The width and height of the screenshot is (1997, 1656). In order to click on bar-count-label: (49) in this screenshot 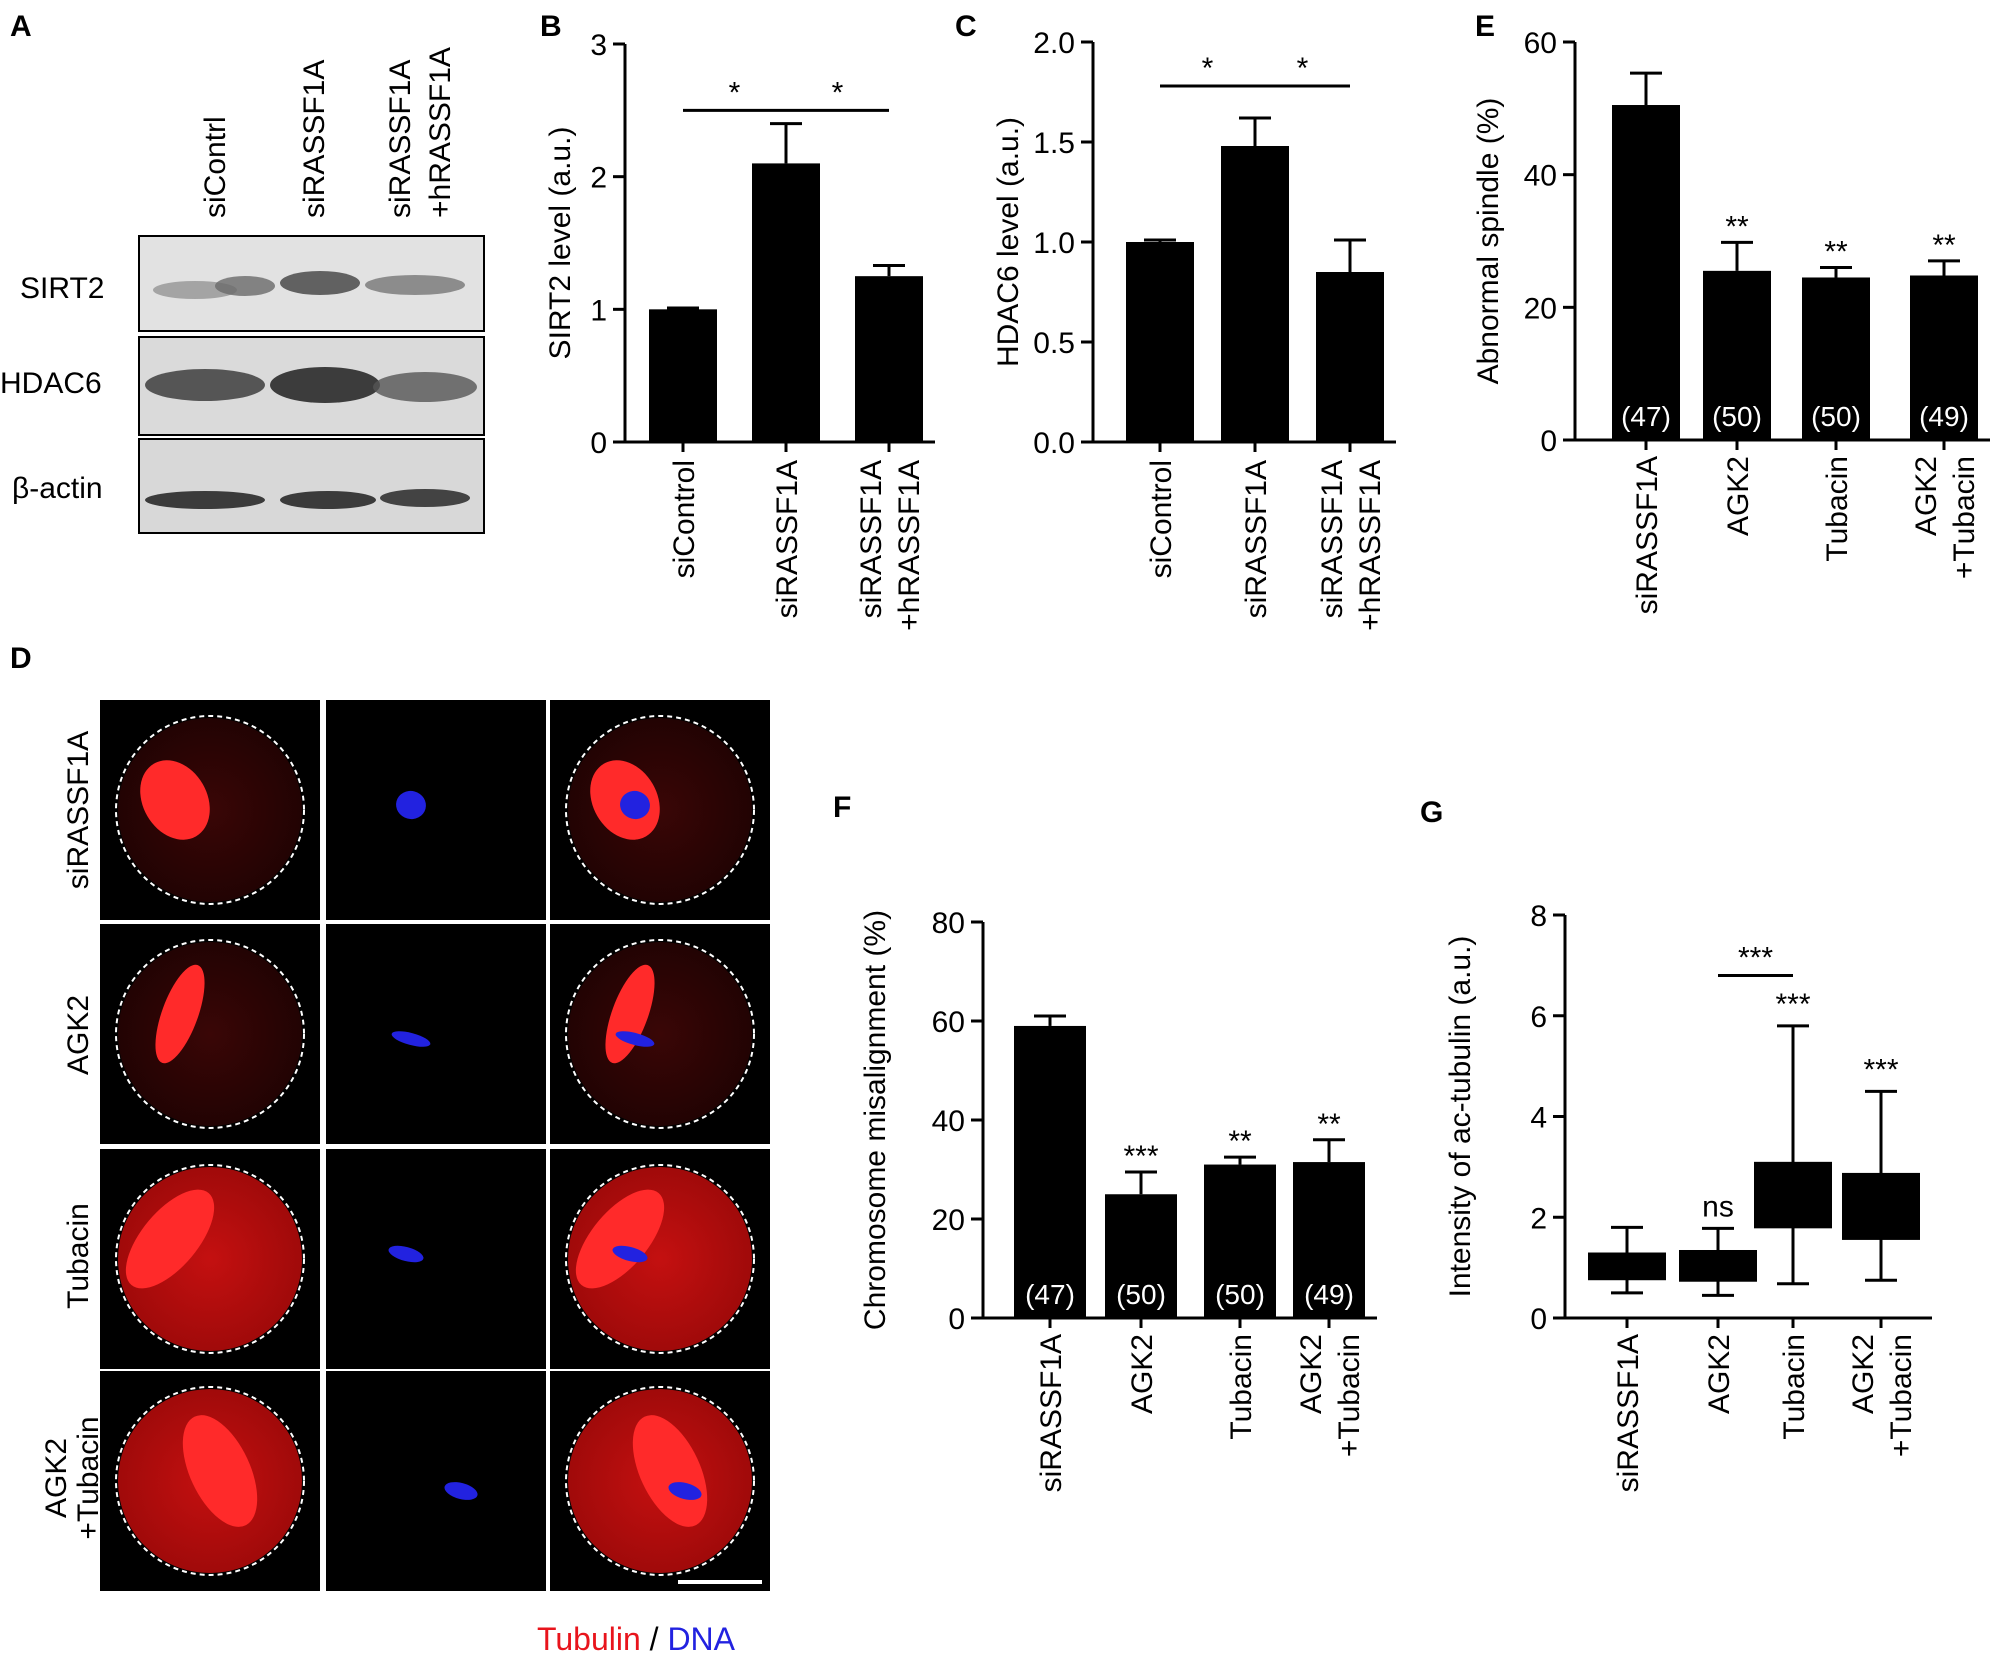, I will do `click(1944, 416)`.